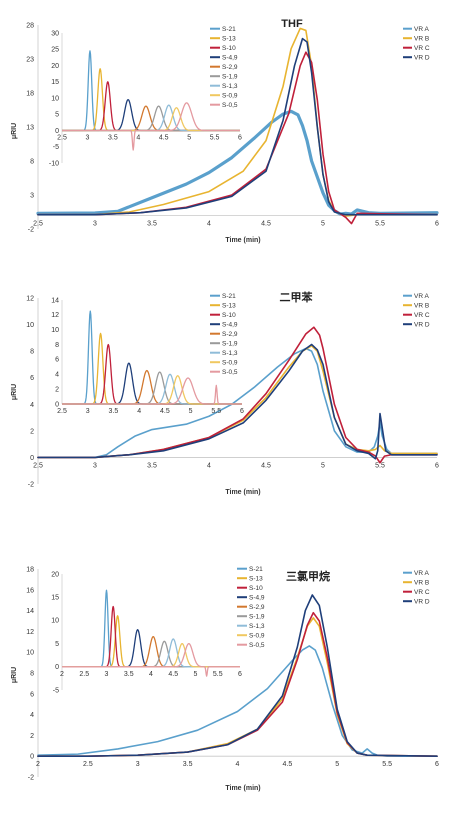 The width and height of the screenshot is (461, 813). Describe the element at coordinates (297, 297) in the screenshot. I see `chart-title: 二甲苯` at that location.